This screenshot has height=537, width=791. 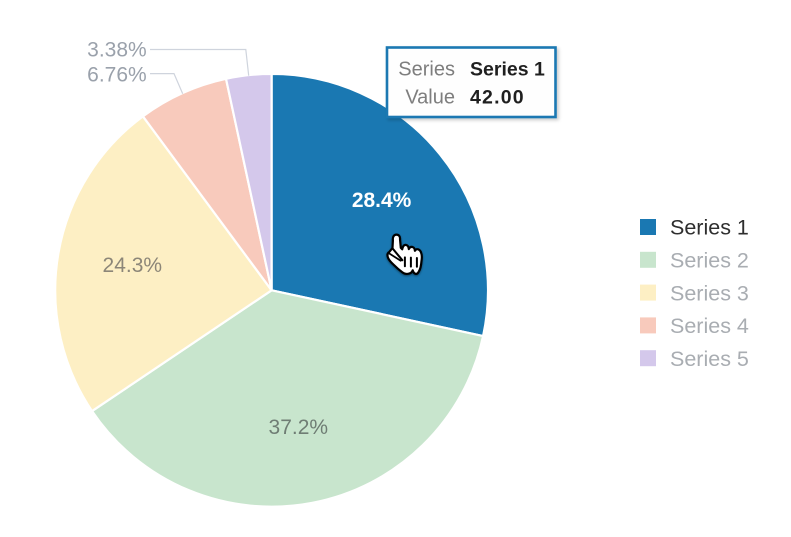 I want to click on svg-text: 42.00, so click(x=497, y=98).